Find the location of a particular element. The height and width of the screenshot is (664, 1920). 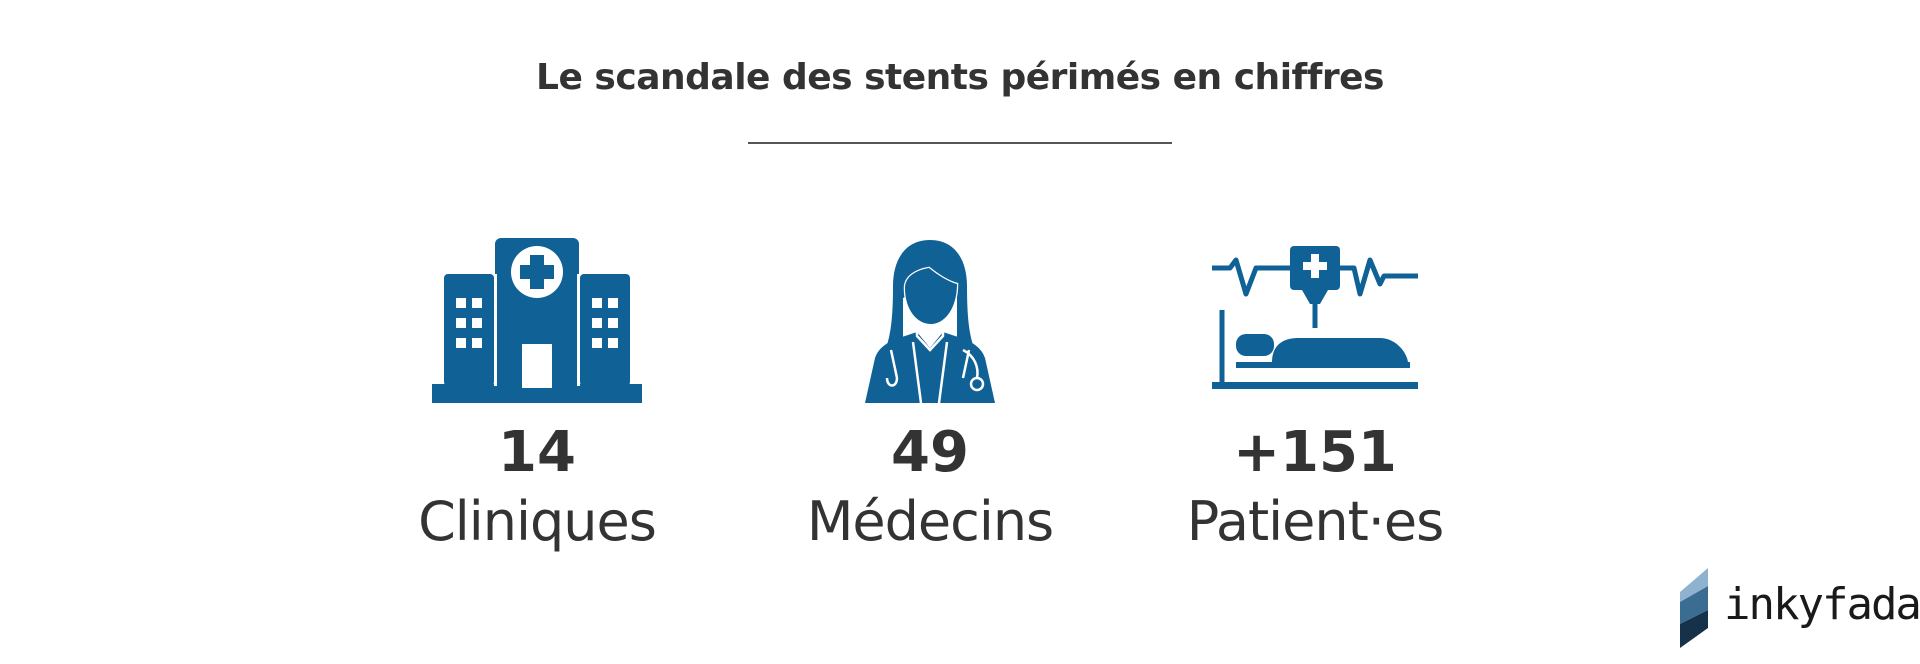

stat-patients: +151 Patient·es is located at coordinates (1315, 397).